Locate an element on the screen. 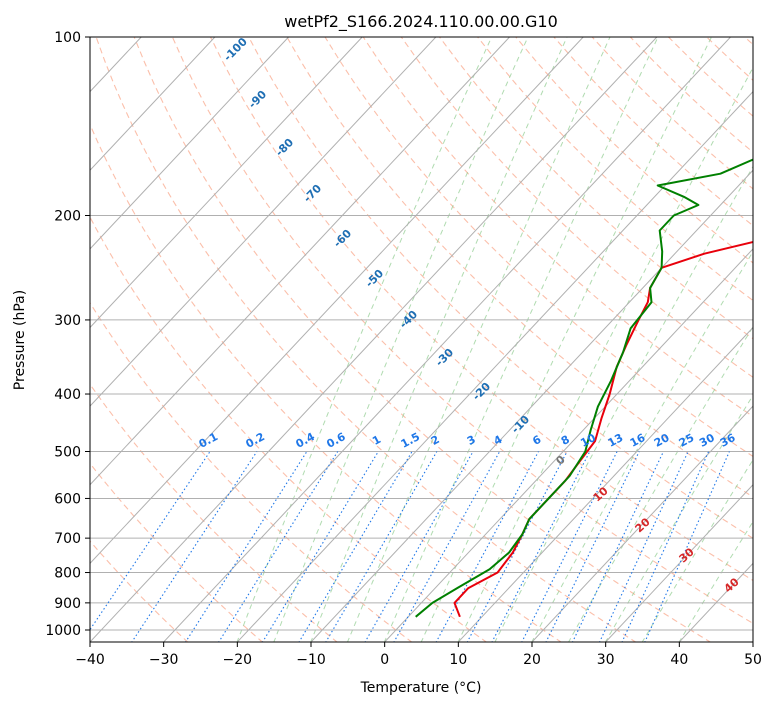 Image resolution: width=775 pixels, height=708 pixels. chart-title: wetPf2_S166.2024.110.00.00.G10 is located at coordinates (421, 22).